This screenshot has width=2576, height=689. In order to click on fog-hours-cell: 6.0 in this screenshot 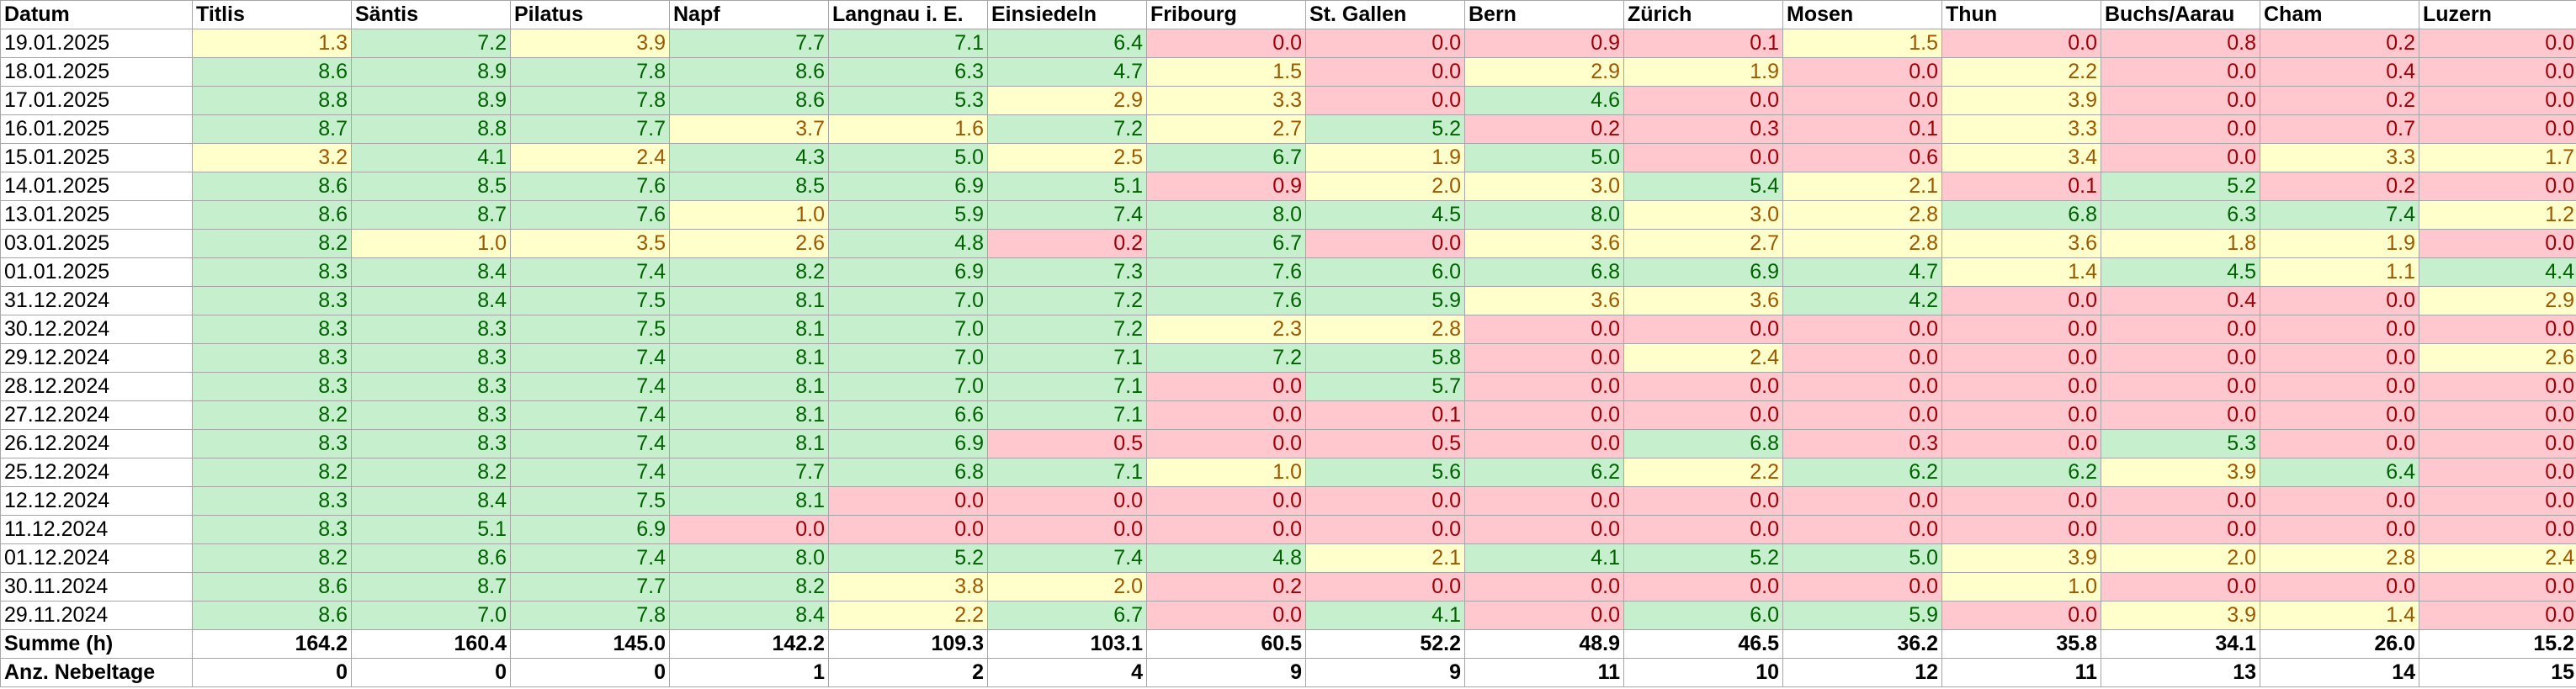, I will do `click(1385, 272)`.